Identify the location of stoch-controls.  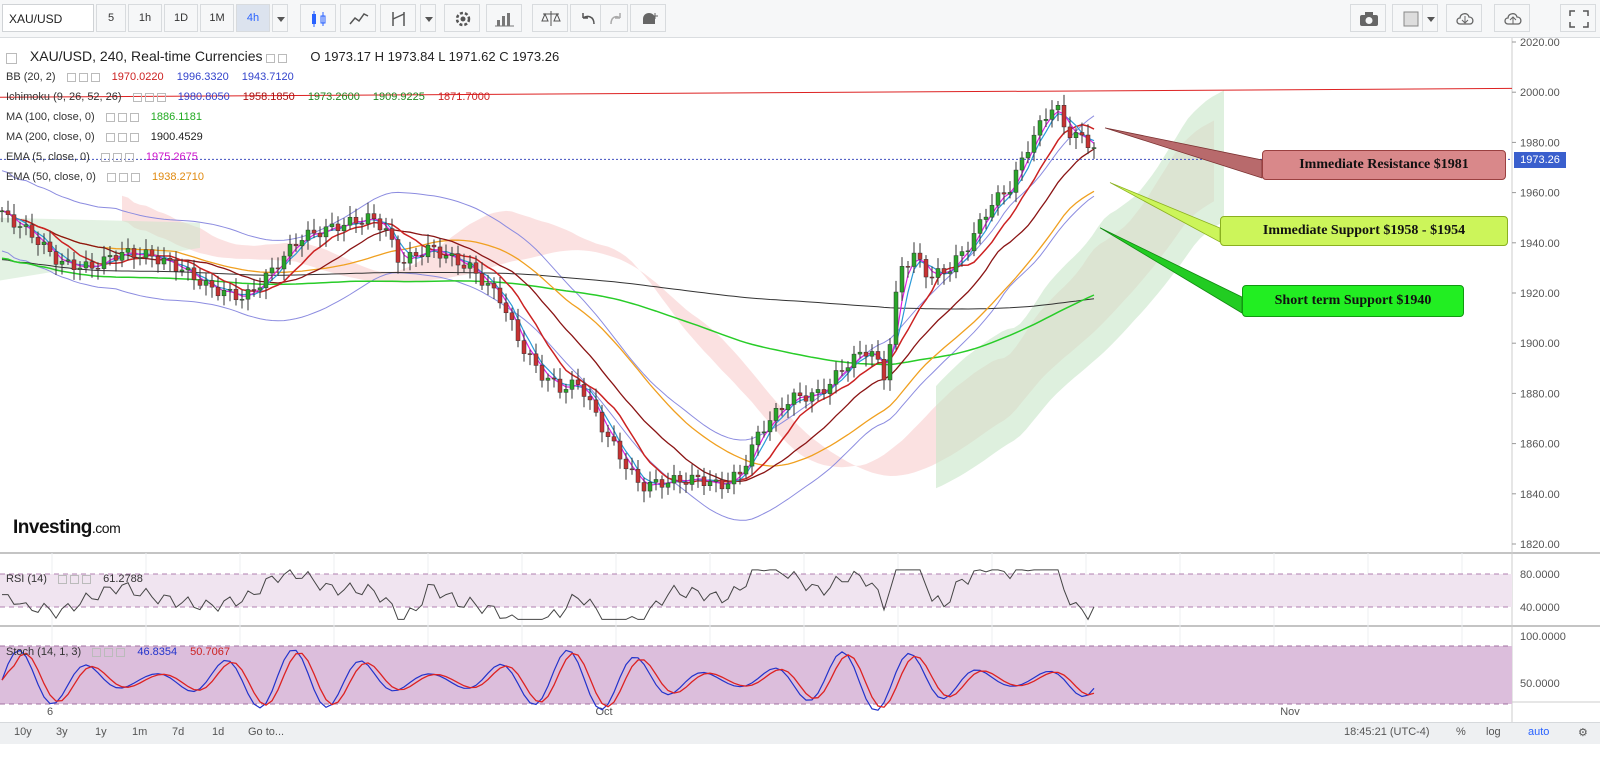
(110, 652).